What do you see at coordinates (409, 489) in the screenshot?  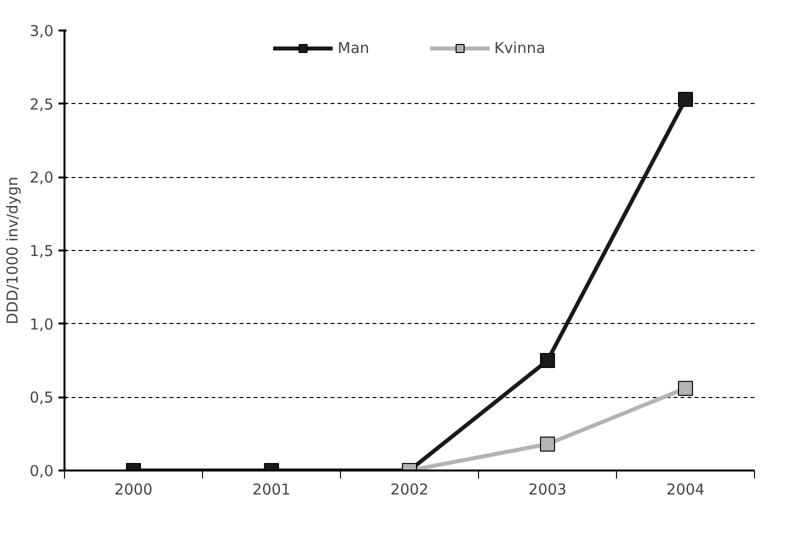 I see `x-tick-label: 2002` at bounding box center [409, 489].